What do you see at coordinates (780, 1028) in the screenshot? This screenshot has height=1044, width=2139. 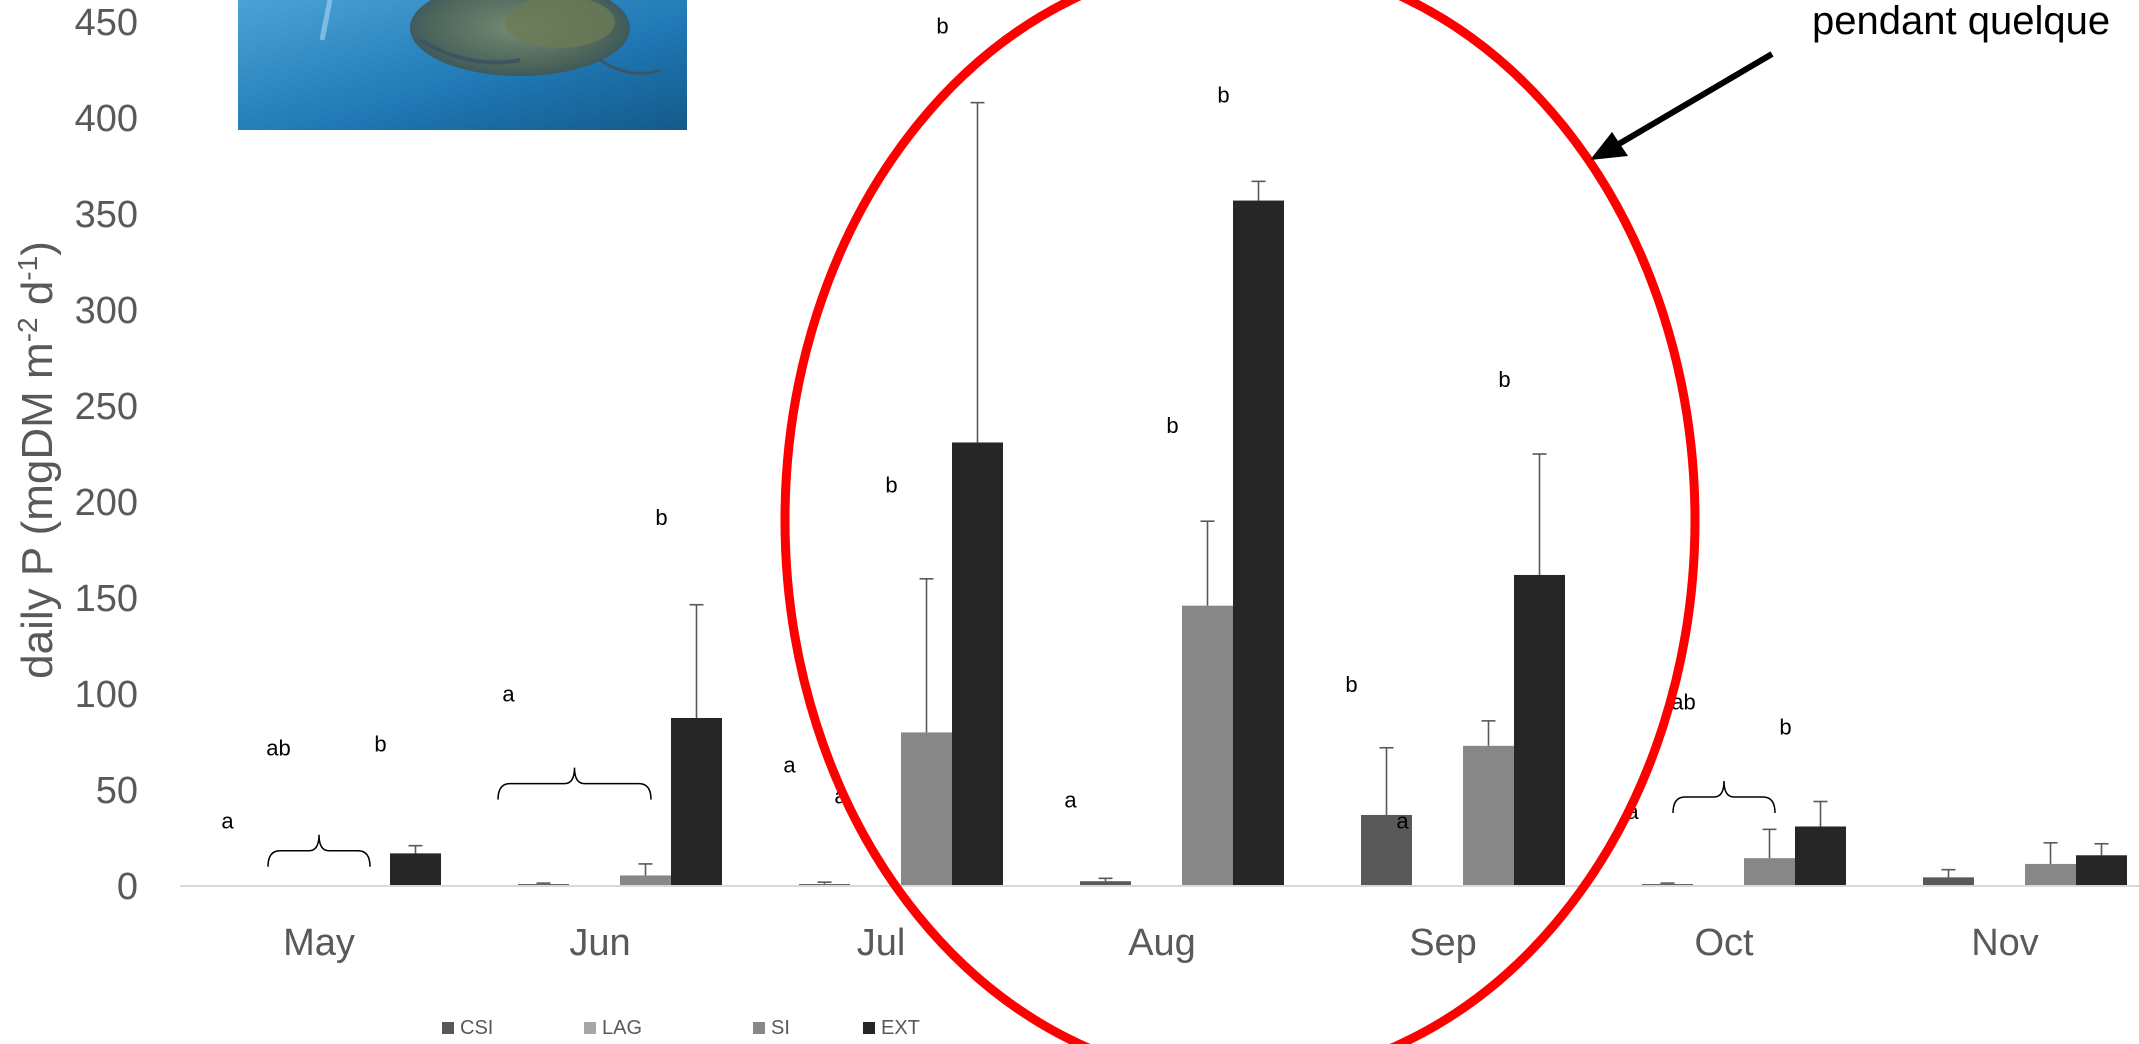 I see `legend-label-si: SI` at bounding box center [780, 1028].